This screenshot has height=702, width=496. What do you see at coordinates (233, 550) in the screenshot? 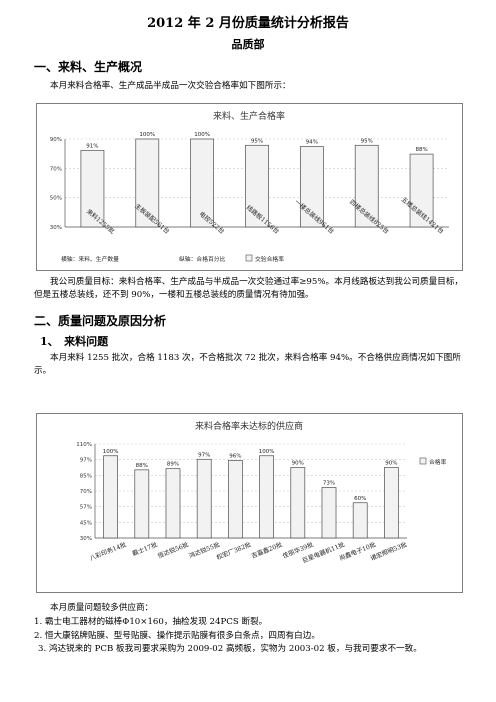
I see `category-label: 权宏厂382批` at bounding box center [233, 550].